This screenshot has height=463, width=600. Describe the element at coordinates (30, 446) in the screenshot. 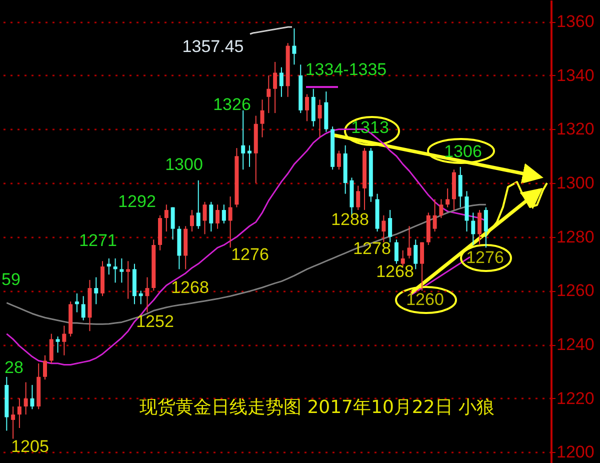

I see `annotation: 1205` at that location.